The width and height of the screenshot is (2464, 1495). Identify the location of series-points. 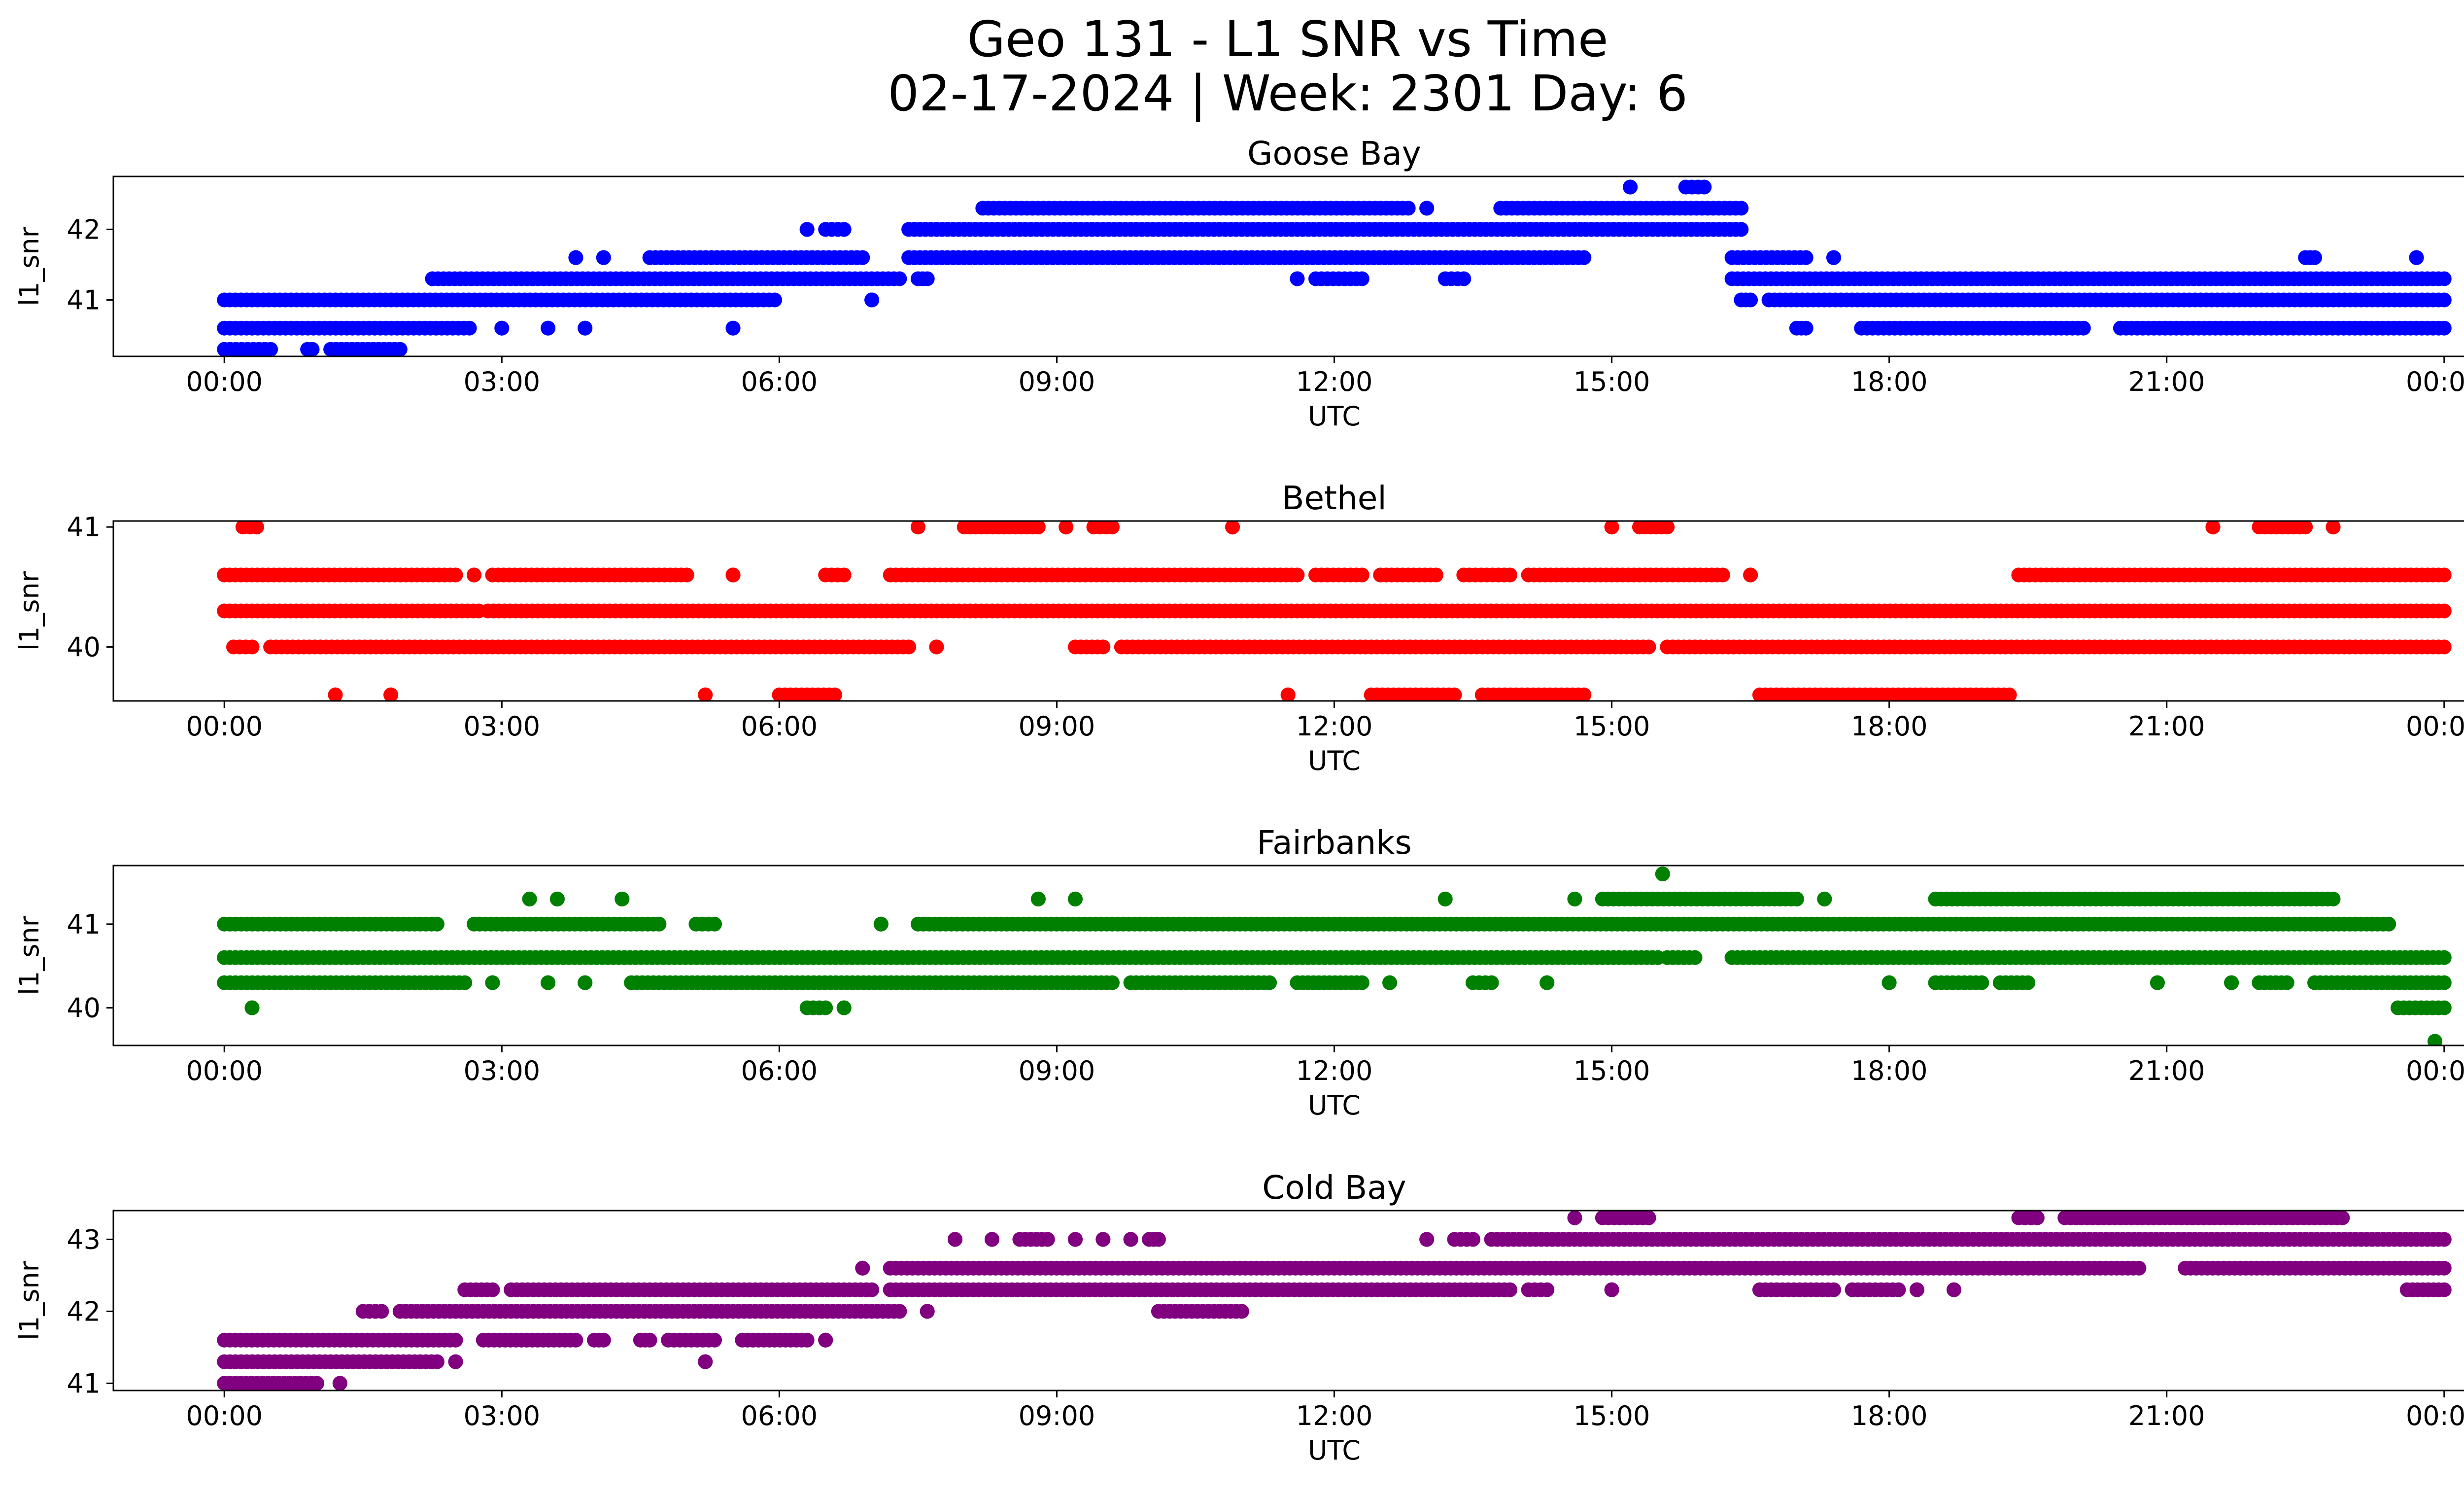
(1334, 1301).